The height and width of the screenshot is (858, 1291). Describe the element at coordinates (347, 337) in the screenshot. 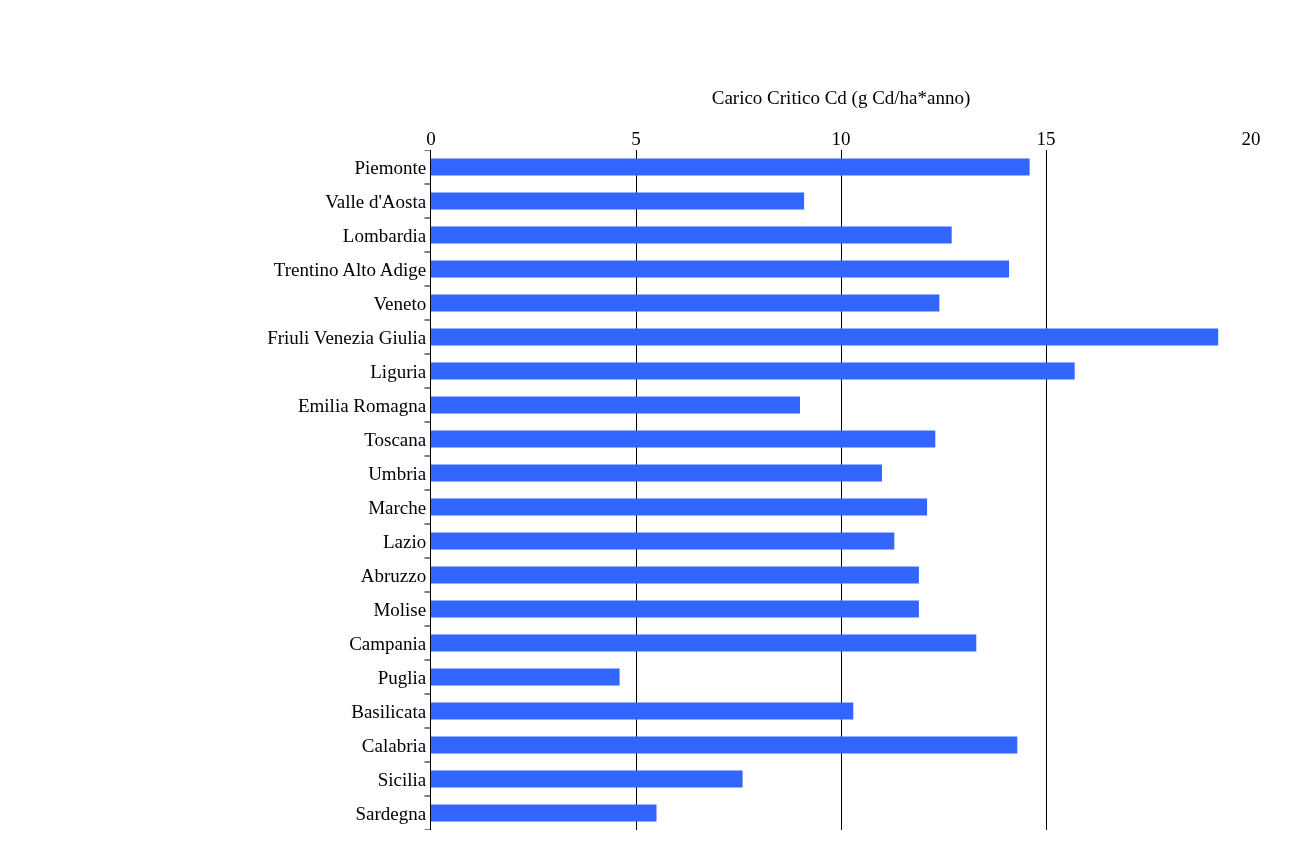

I see `y-tick-label: Friuli Venezia Giulia` at that location.